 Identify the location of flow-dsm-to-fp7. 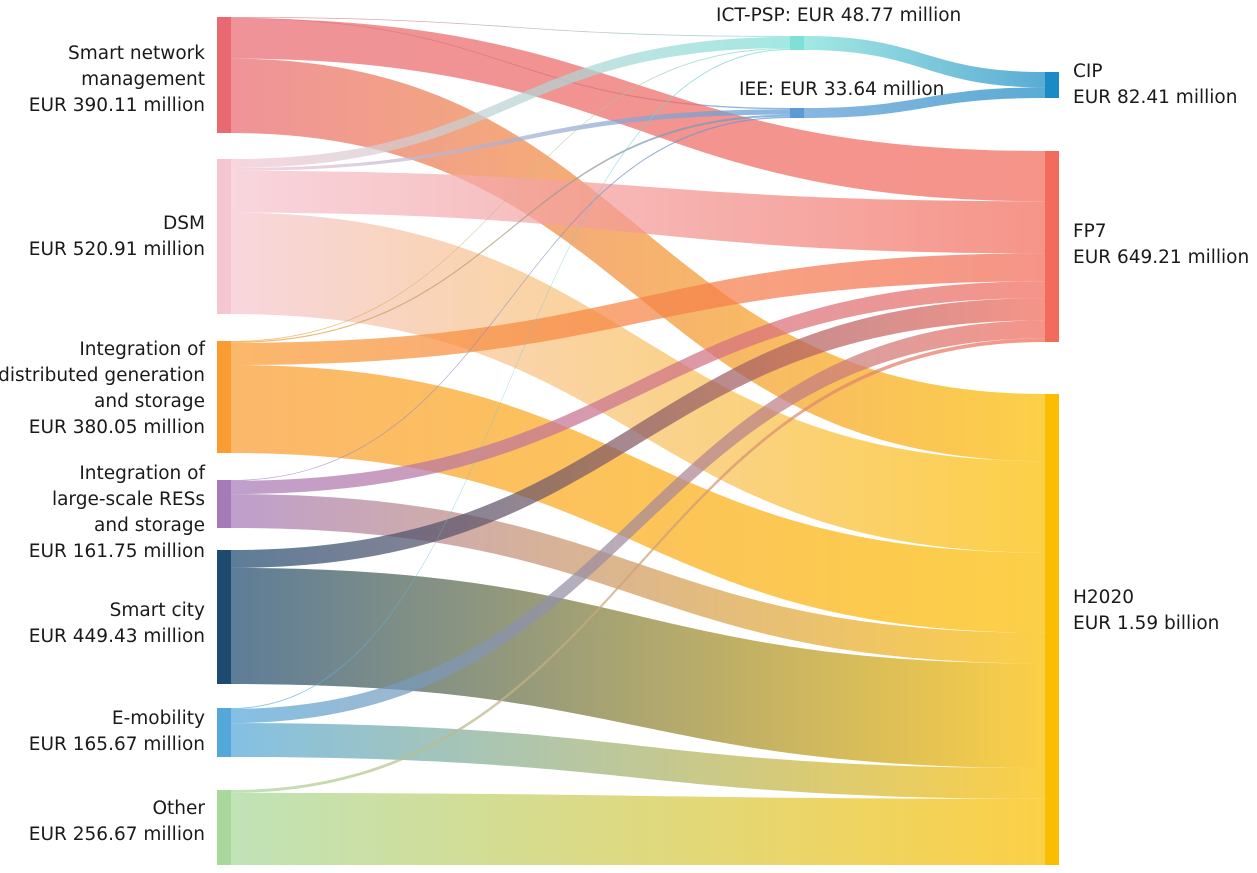
(638, 212).